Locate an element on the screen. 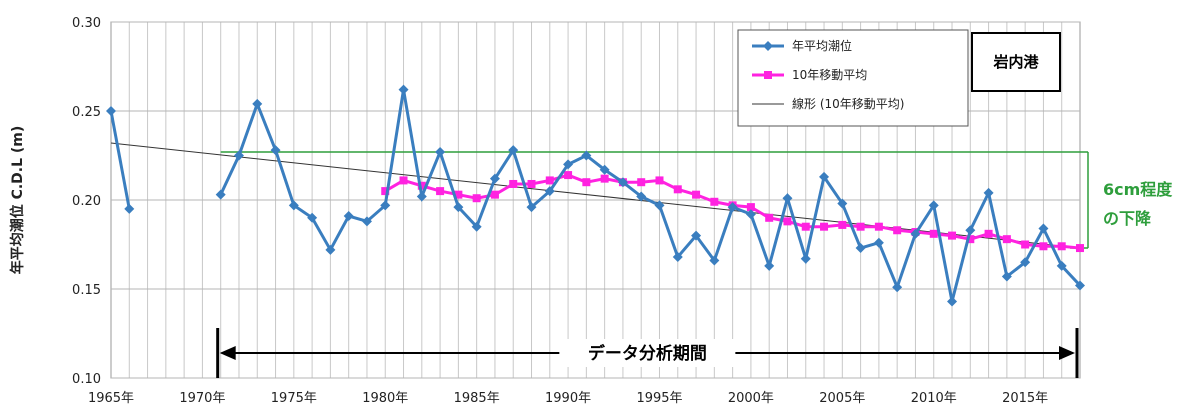 The width and height of the screenshot is (1199, 412). x-tick-label: 2000年 is located at coordinates (751, 398).